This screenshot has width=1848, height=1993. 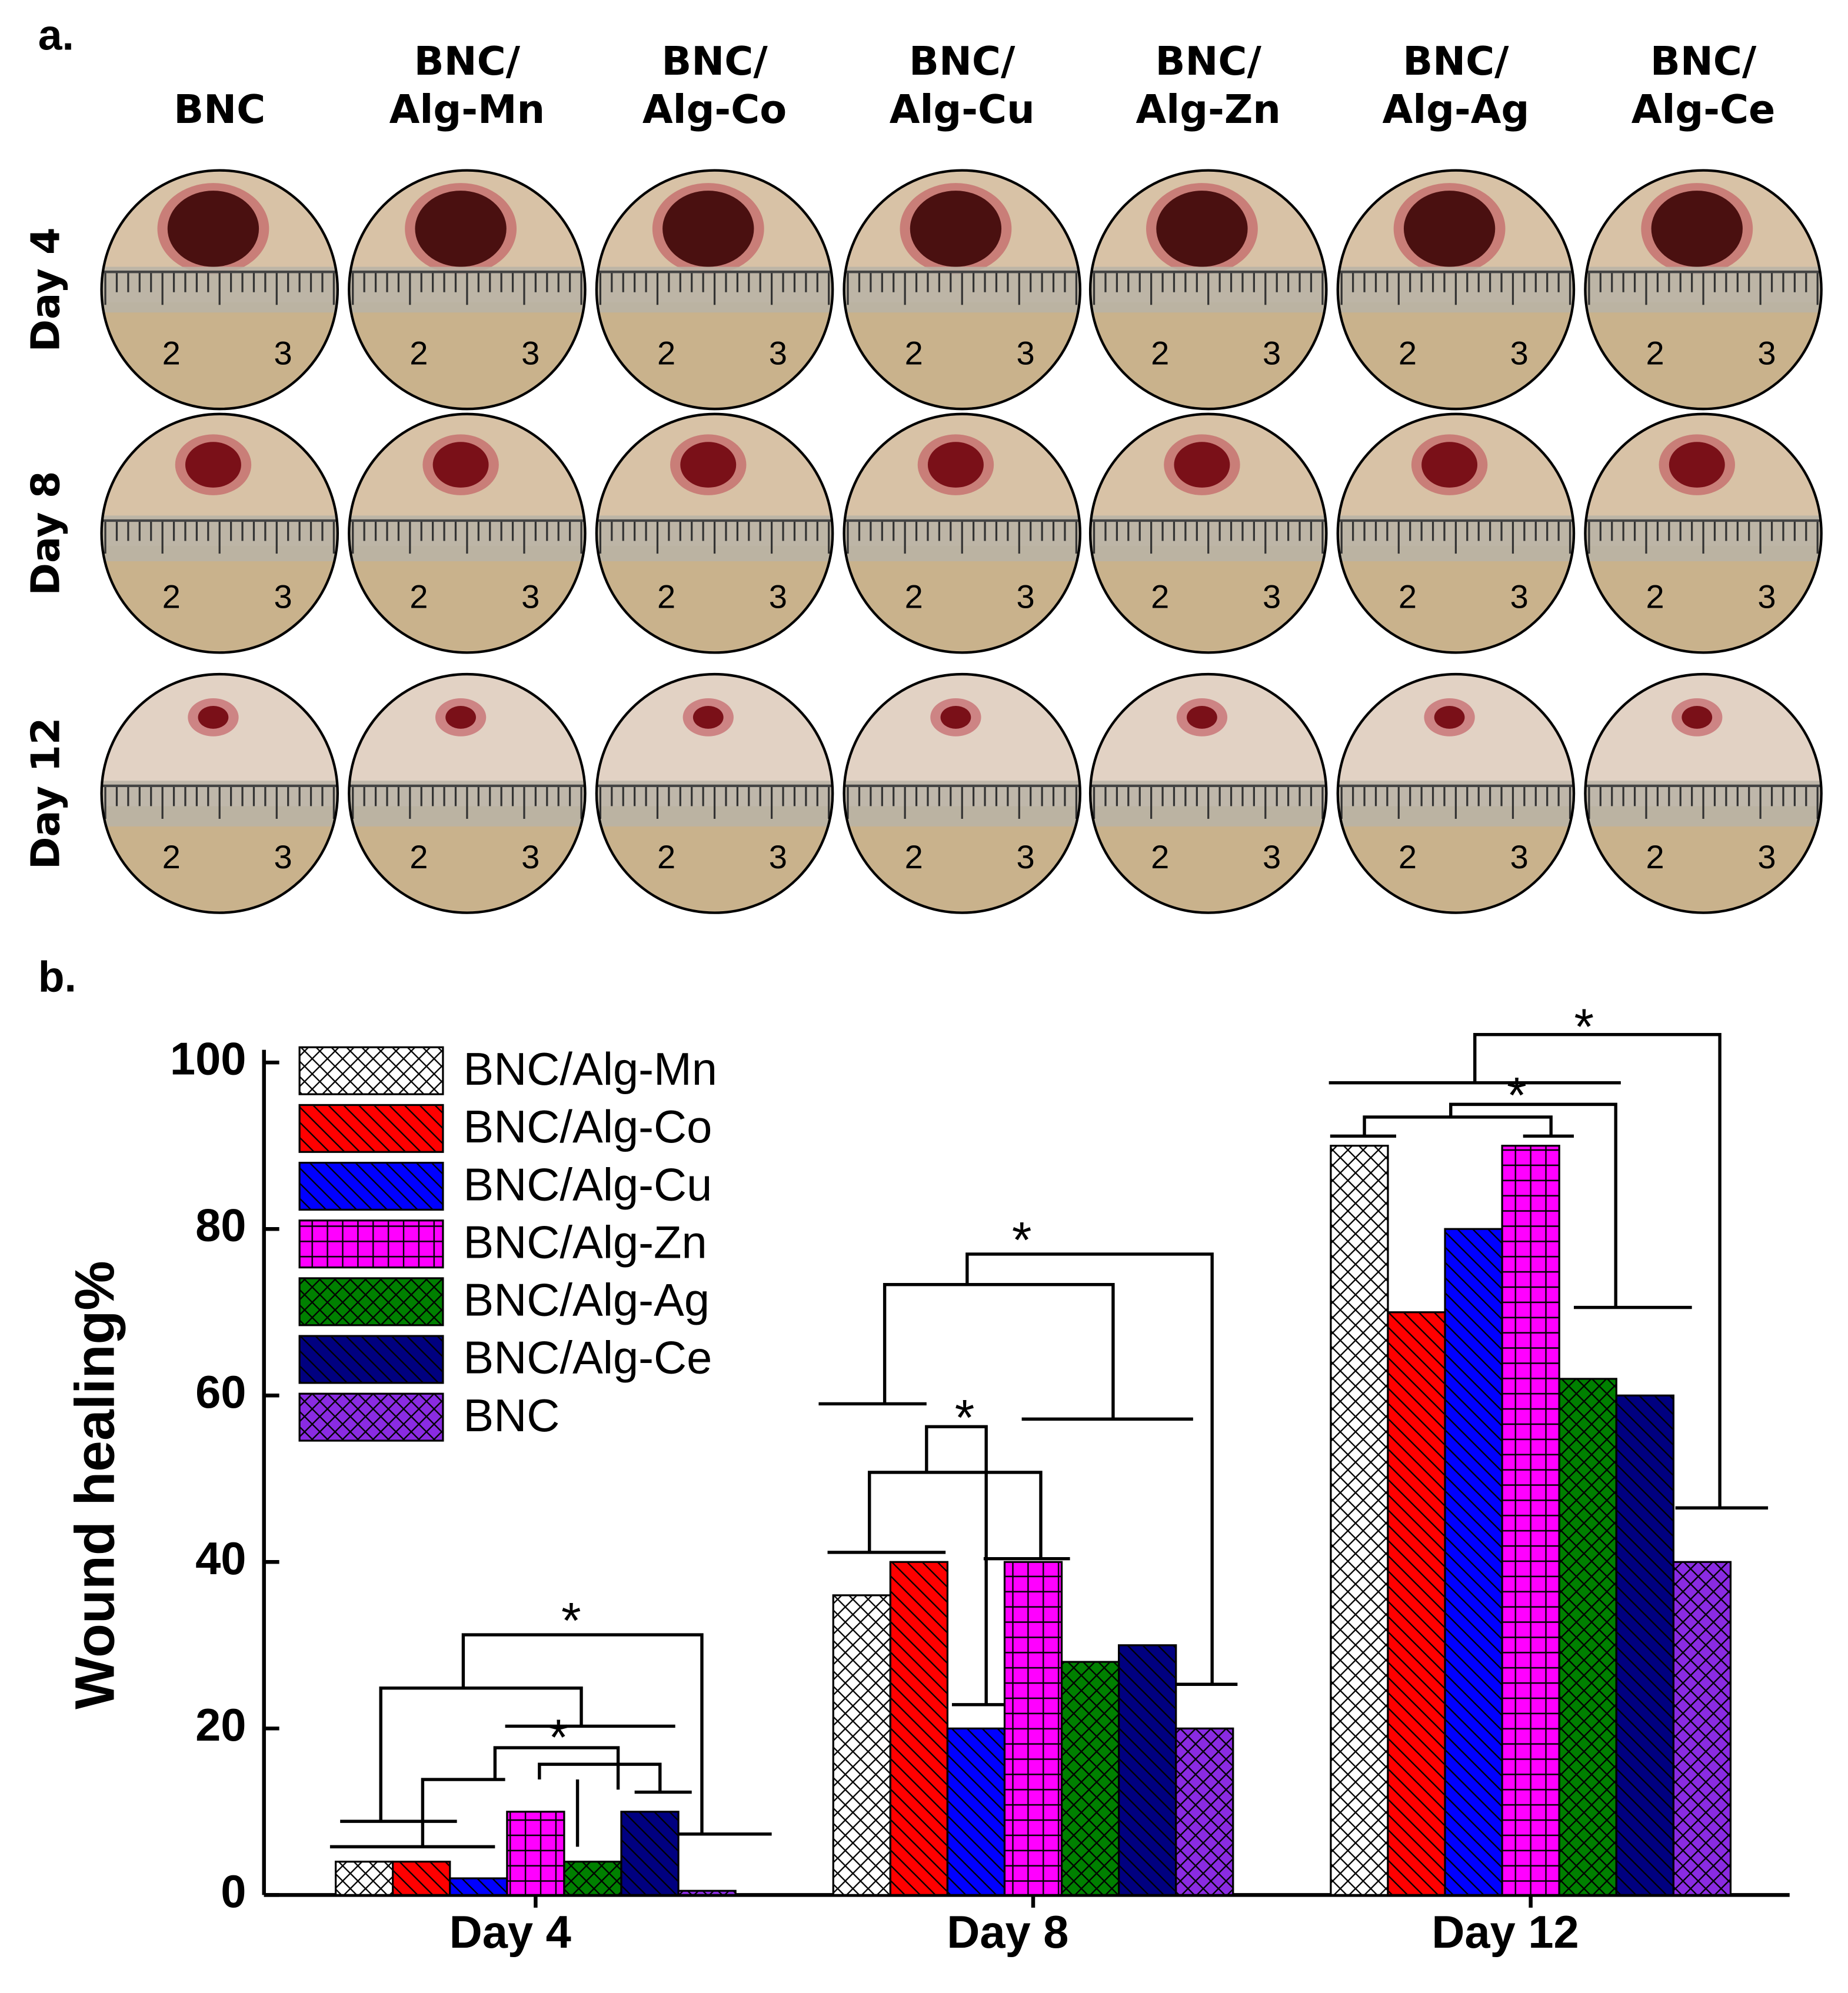 What do you see at coordinates (46, 534) in the screenshot?
I see `row-label: Day 8` at bounding box center [46, 534].